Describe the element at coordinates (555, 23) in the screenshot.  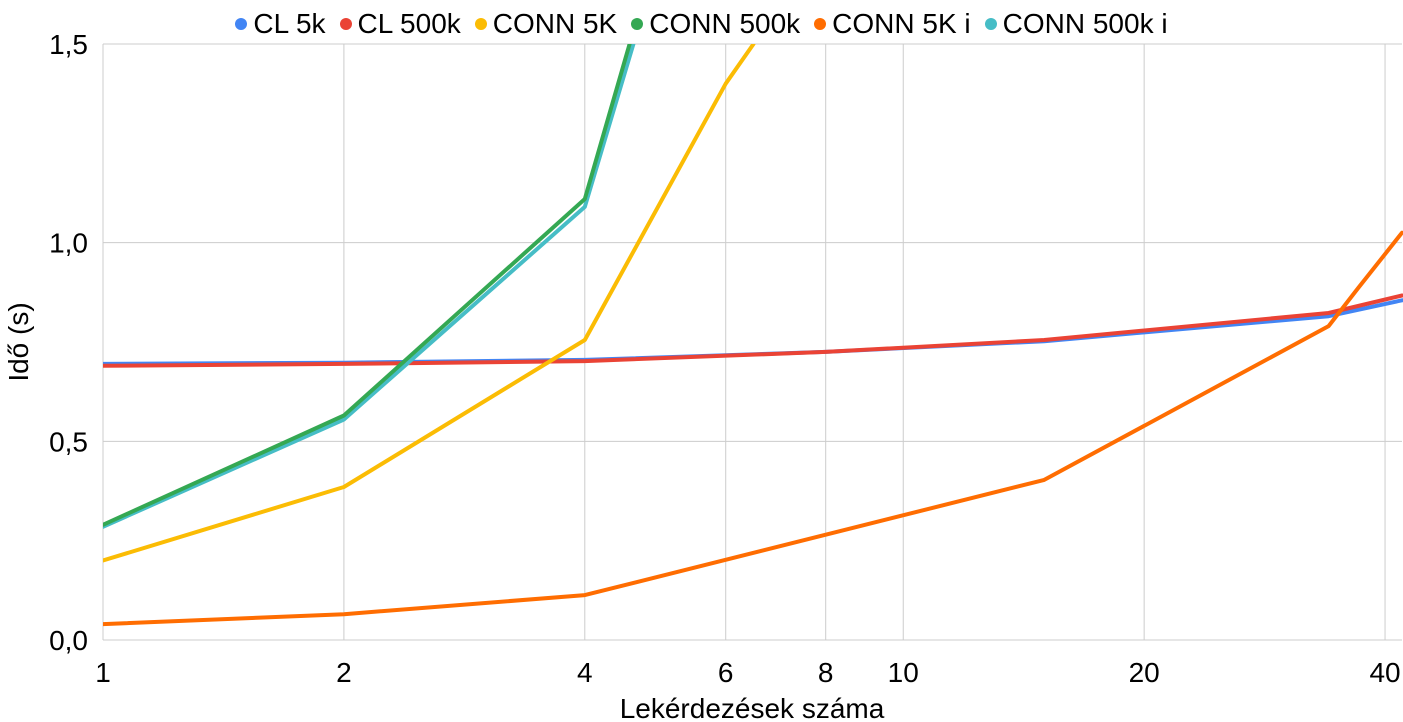
I see `legend-label: CONN 5K` at that location.